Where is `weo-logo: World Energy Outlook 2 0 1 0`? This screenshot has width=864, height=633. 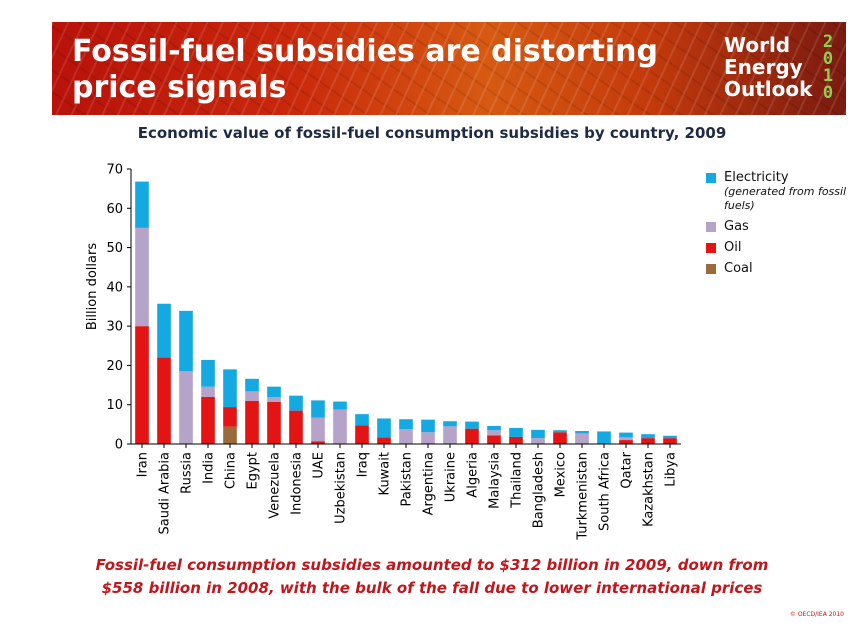 weo-logo: World Energy Outlook 2 0 1 0 is located at coordinates (777, 70).